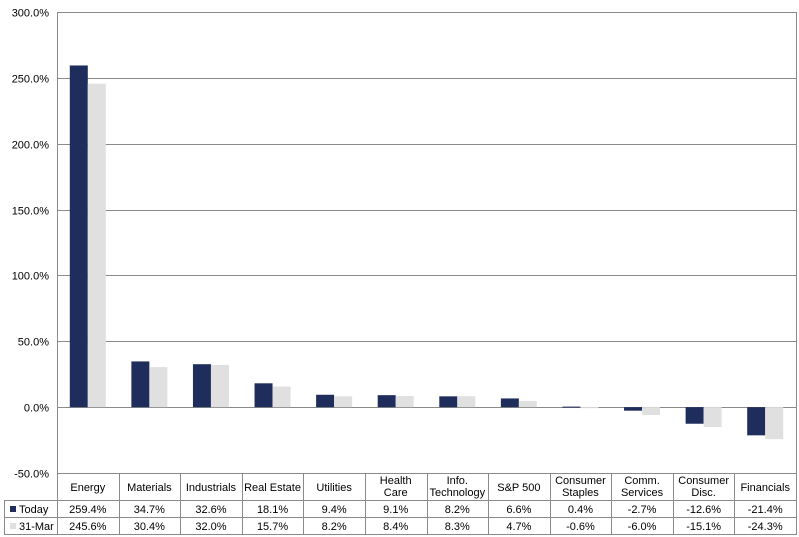 This screenshot has height=537, width=799. I want to click on category-label: Staples, so click(580, 493).